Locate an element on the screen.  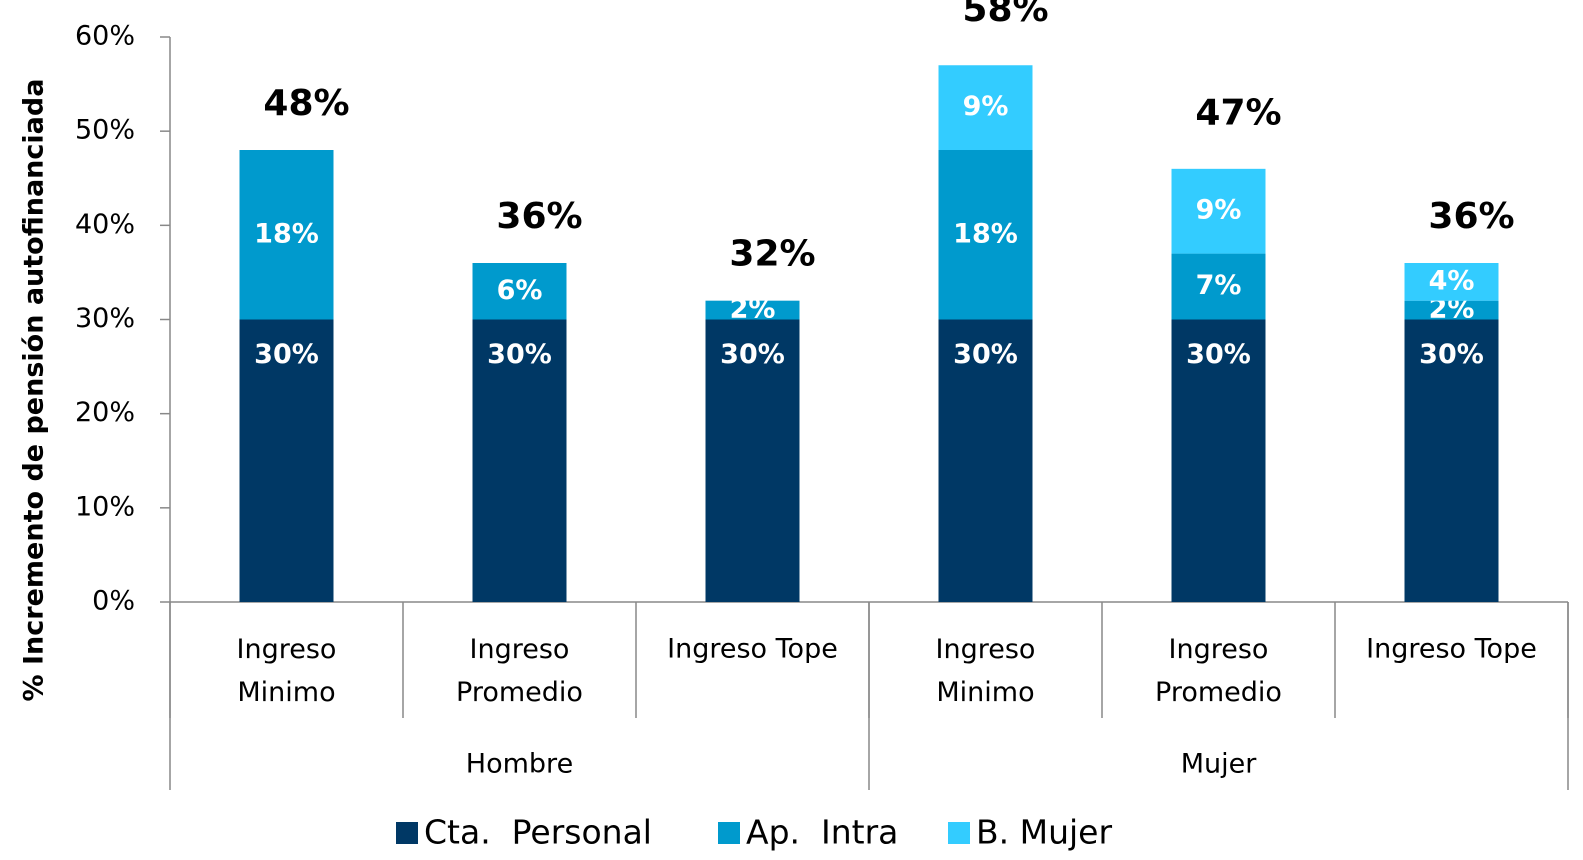
data-label: 7% is located at coordinates (1219, 285).